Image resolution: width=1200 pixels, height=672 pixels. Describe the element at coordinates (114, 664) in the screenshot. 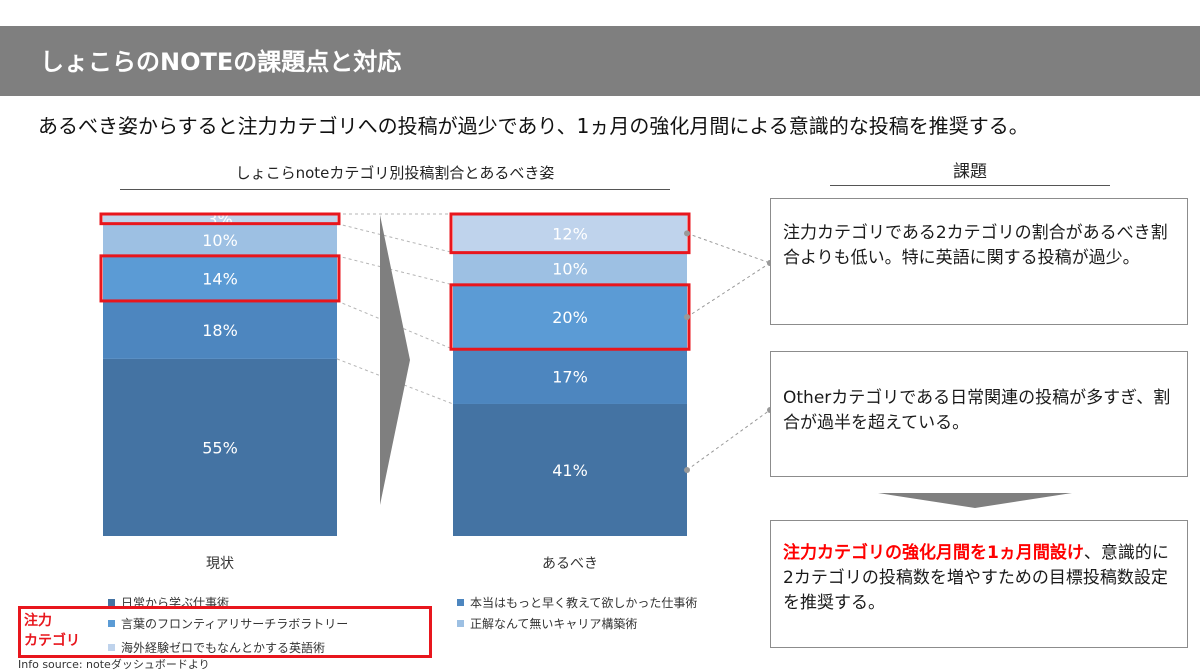

I see `info-source: Info source: noteダッシュボードより` at that location.